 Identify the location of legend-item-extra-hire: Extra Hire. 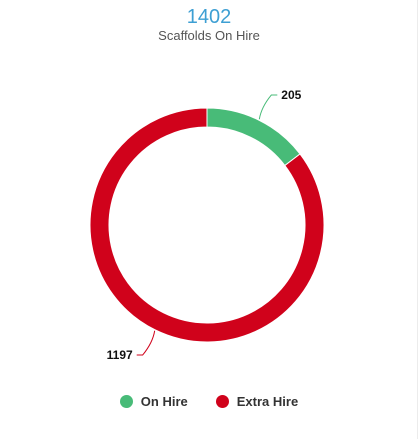
(257, 401).